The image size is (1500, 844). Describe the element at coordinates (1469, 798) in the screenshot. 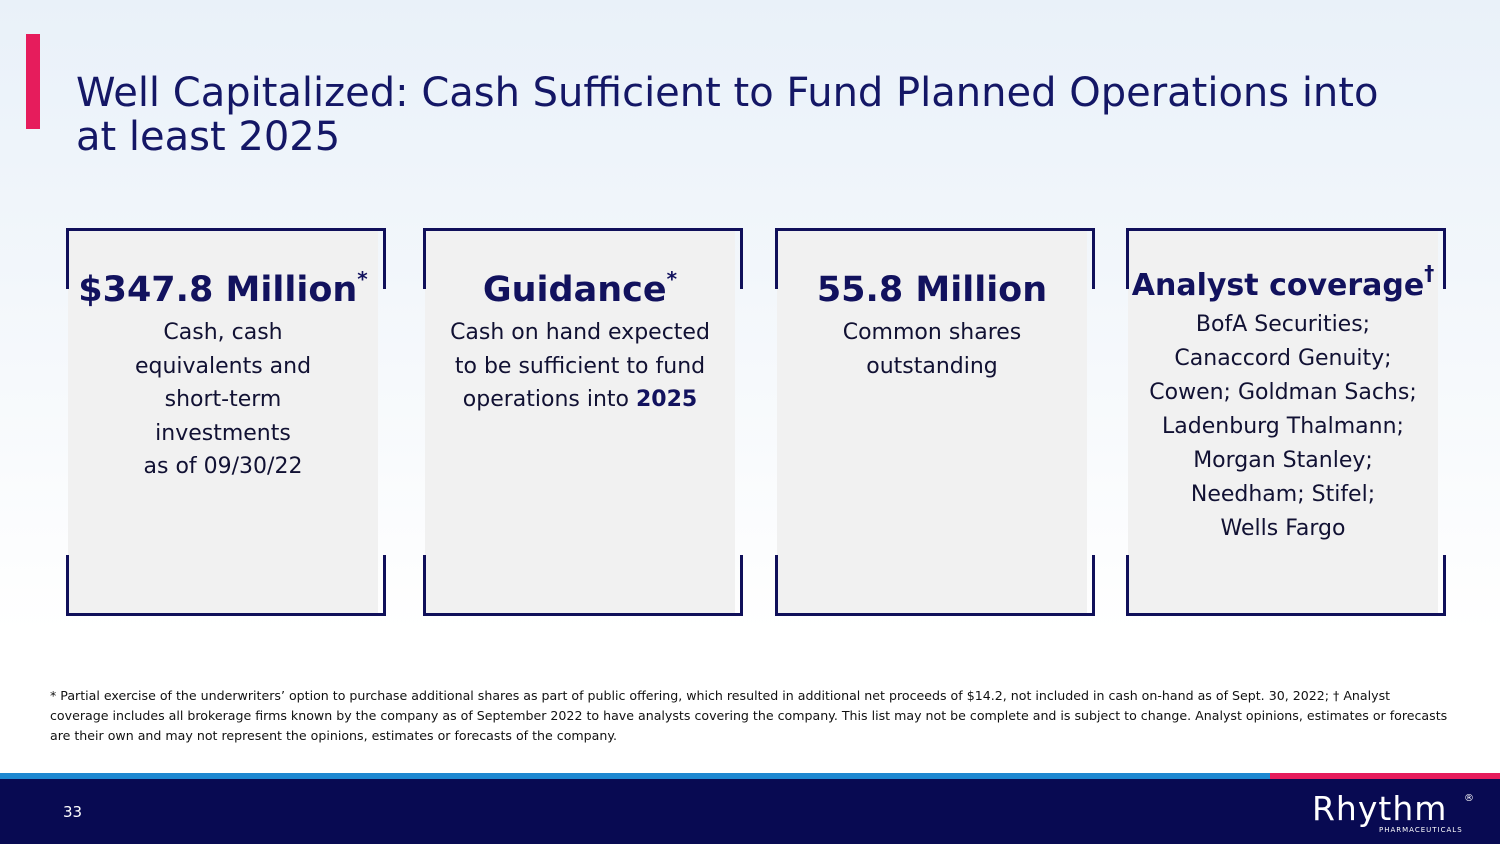

I see `logo-registered-mark: ®` at that location.